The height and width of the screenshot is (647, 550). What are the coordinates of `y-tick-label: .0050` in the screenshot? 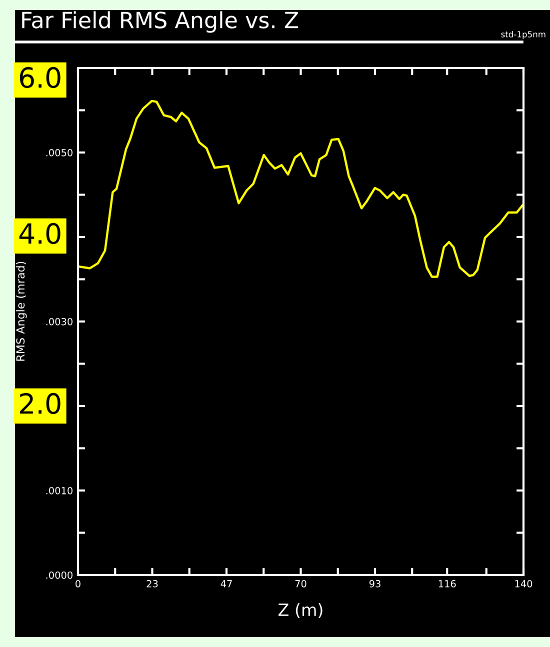 It's located at (59, 152).